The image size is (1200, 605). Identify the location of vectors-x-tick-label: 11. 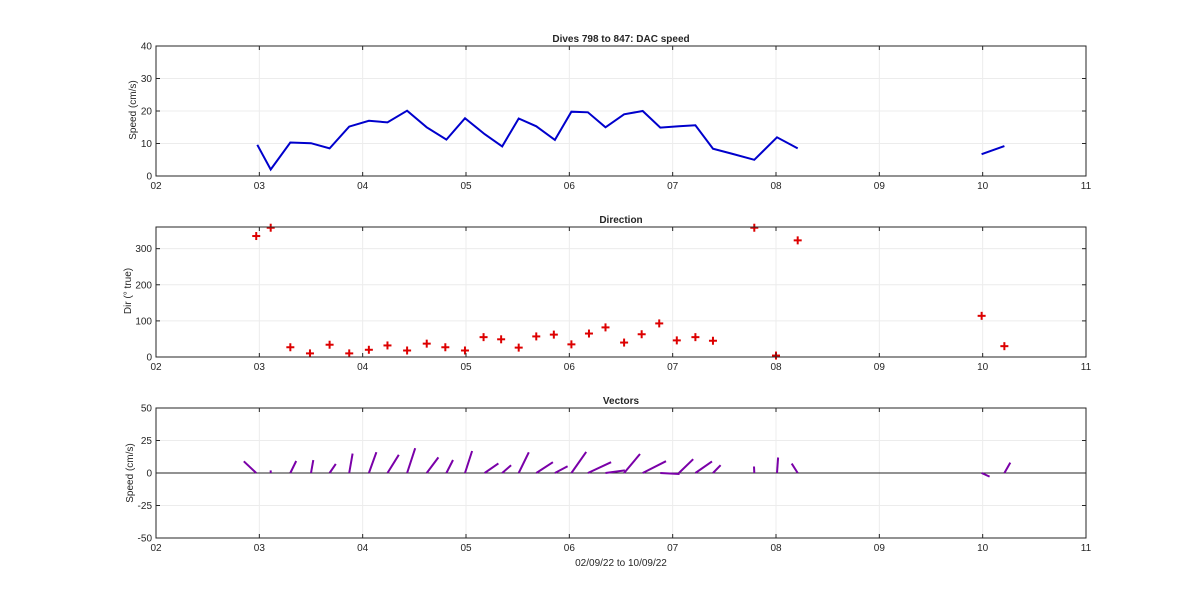
(1086, 548).